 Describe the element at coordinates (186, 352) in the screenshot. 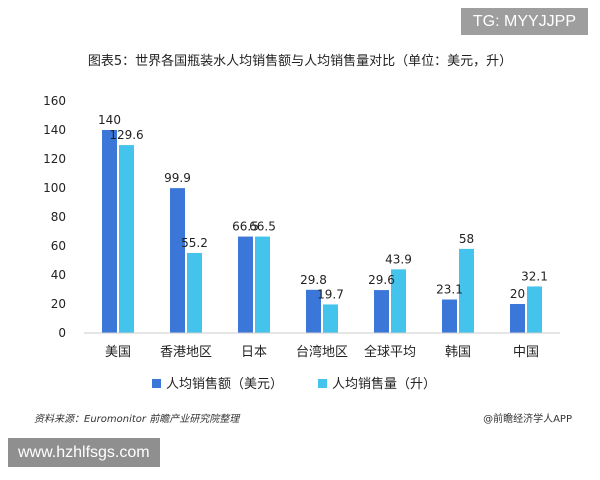

I see `x-tick-label: 香港地区` at that location.